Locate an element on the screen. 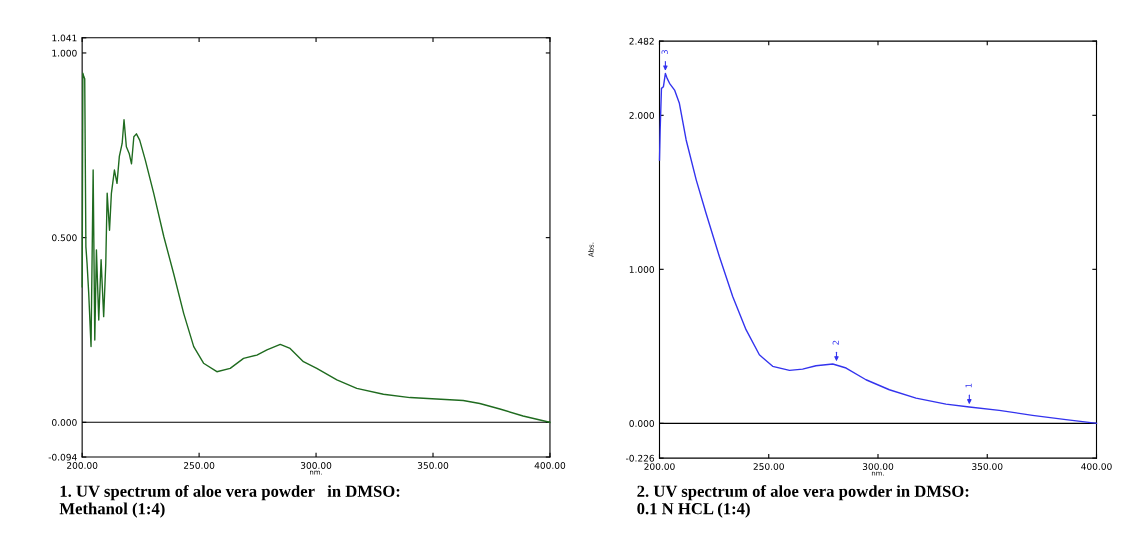 This screenshot has width=1141, height=548. y-tick-label: -0.094 is located at coordinates (62, 457).